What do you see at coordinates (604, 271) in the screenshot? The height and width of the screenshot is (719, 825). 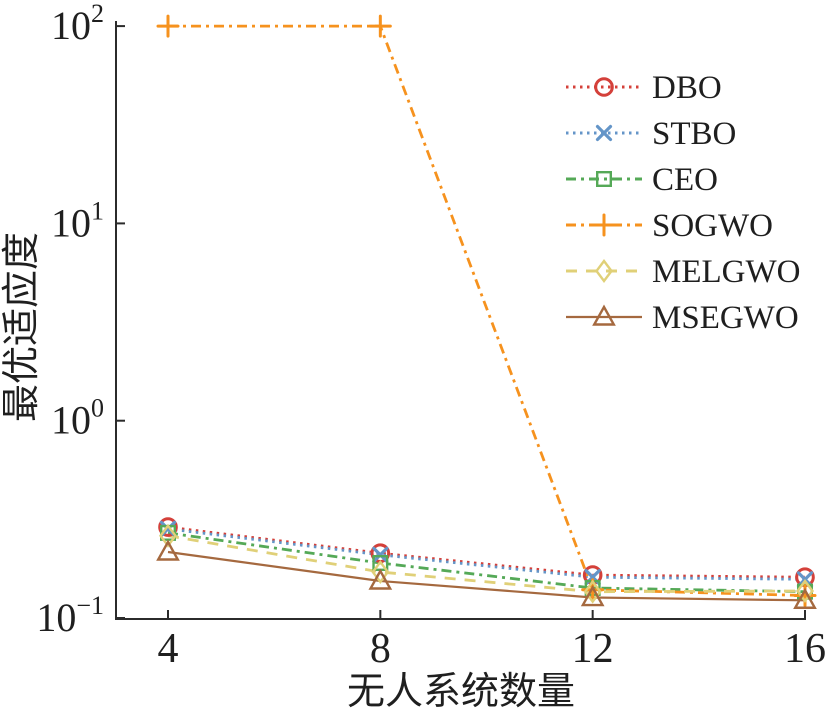 I see `legend-marker-diamond` at bounding box center [604, 271].